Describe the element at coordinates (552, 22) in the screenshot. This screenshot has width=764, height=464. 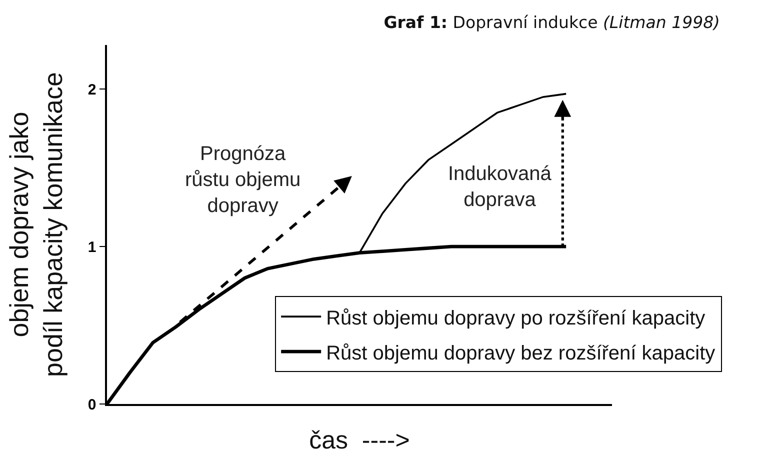
I see `chart-title: Graf 1: Dopravní indukce (Litman 1998)` at that location.